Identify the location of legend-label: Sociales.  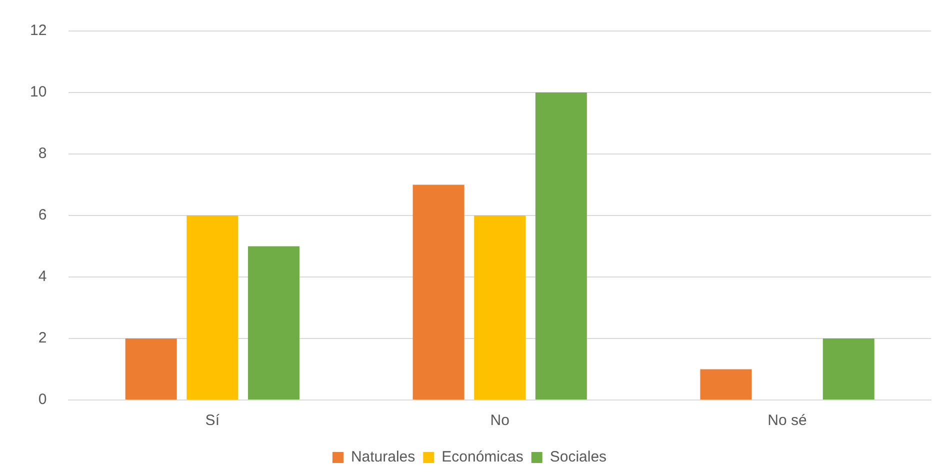
(578, 457).